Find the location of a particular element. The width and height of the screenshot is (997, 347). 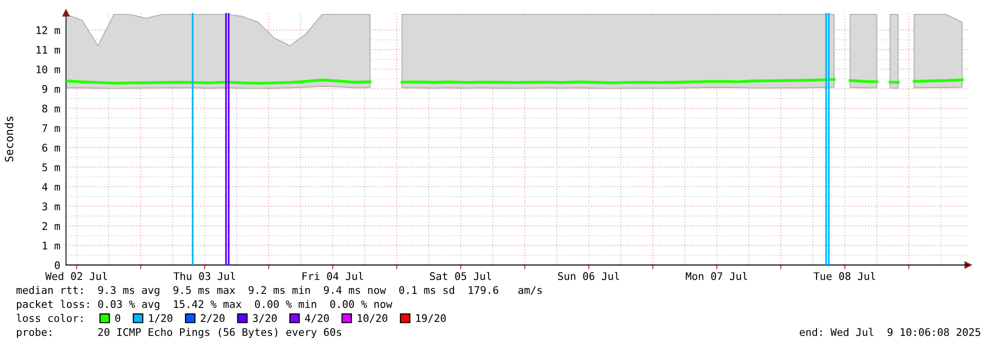

x-tick-label: Thu 03 Jul is located at coordinates (205, 276).